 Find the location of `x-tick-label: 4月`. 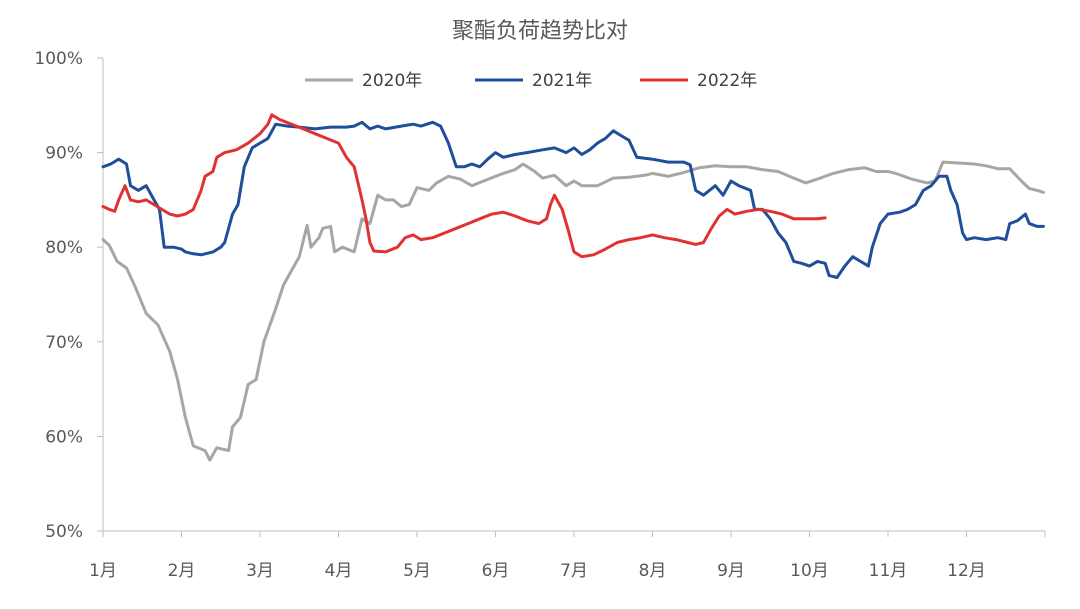

x-tick-label: 4月 is located at coordinates (339, 571).